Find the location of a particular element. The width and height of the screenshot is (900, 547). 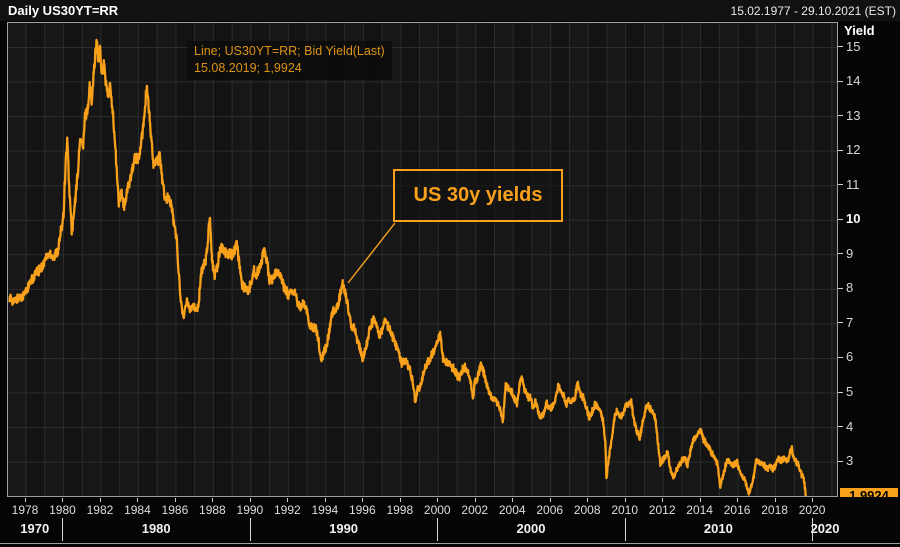

chart-annotation-box: US 30y yields is located at coordinates (478, 195).